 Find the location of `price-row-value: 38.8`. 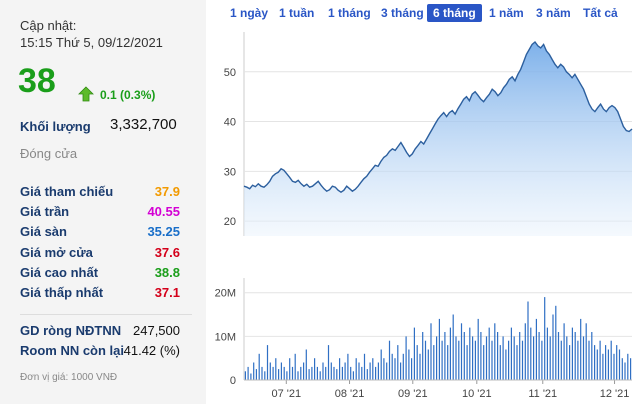

price-row-value: 38.8 is located at coordinates (167, 272).